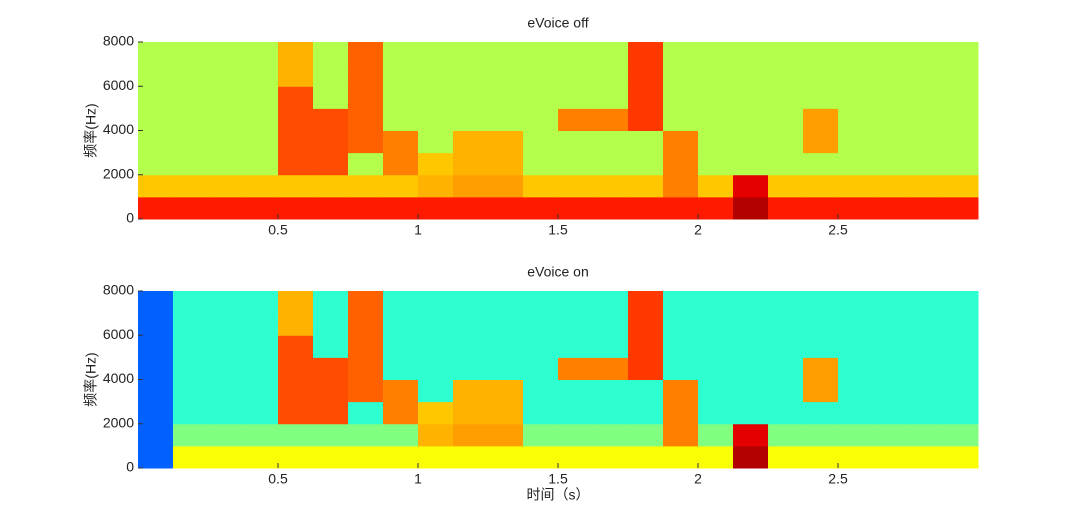  Describe the element at coordinates (838, 230) in the screenshot. I see `x-tick-label: 2.5` at that location.